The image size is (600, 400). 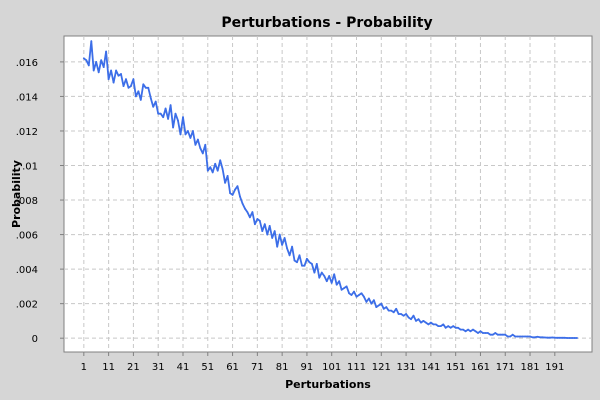 What do you see at coordinates (207, 367) in the screenshot?
I see `x-tick-label: 51` at bounding box center [207, 367].